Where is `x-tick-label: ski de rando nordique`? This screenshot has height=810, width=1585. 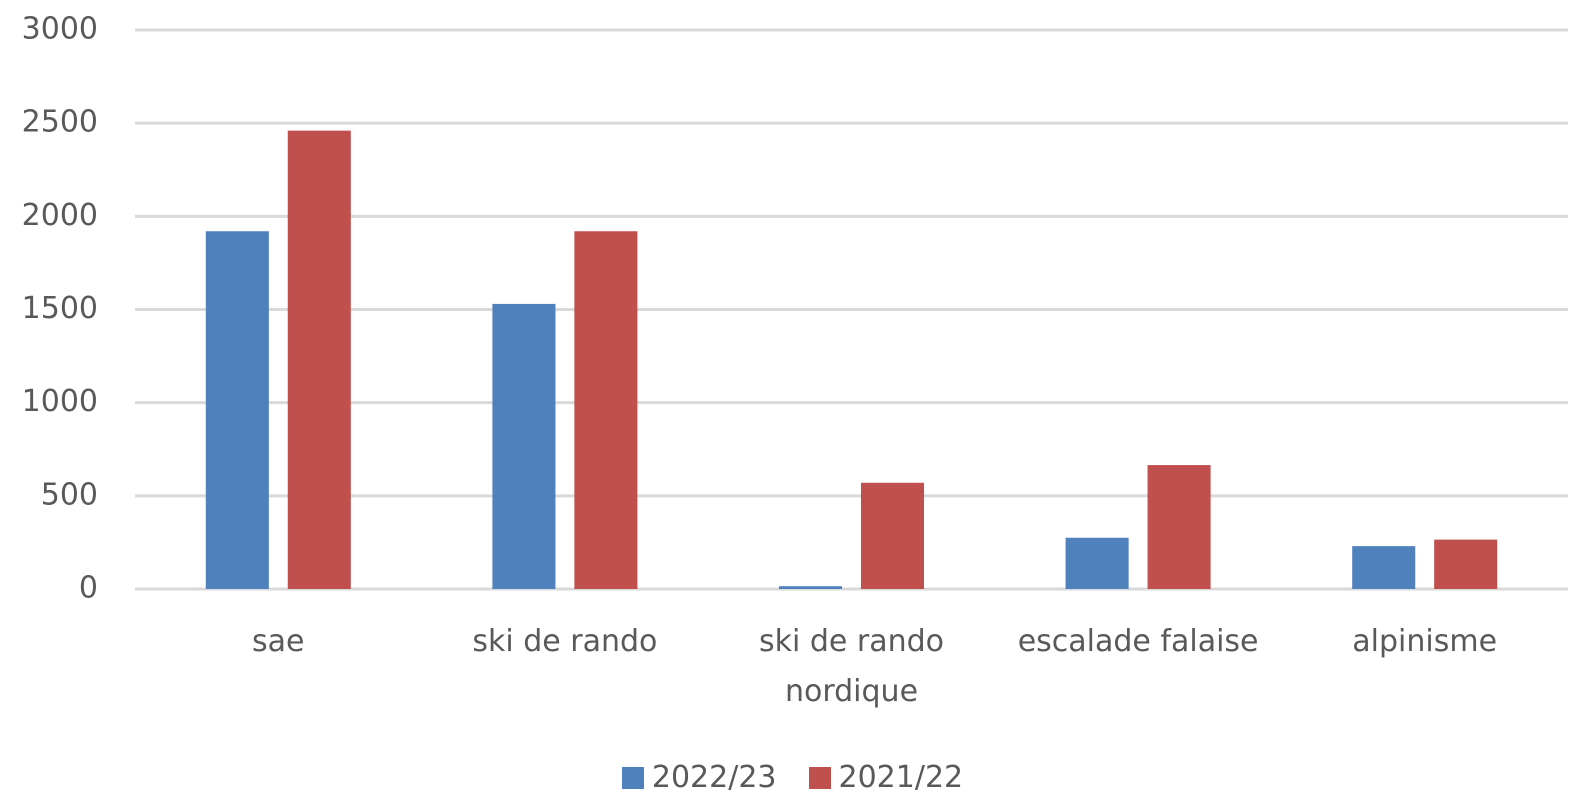
x-tick-label: ski de rando nordique is located at coordinates (851, 666).